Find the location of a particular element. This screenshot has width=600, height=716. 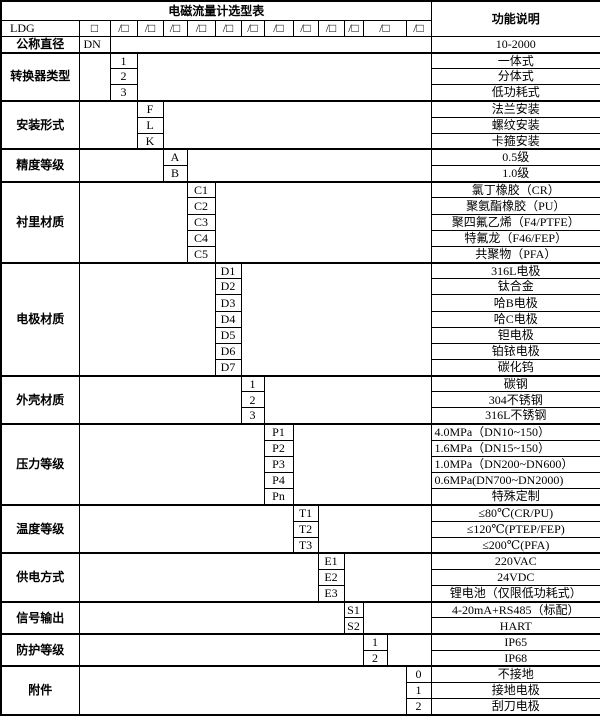

option-code: C1 is located at coordinates (201, 189).